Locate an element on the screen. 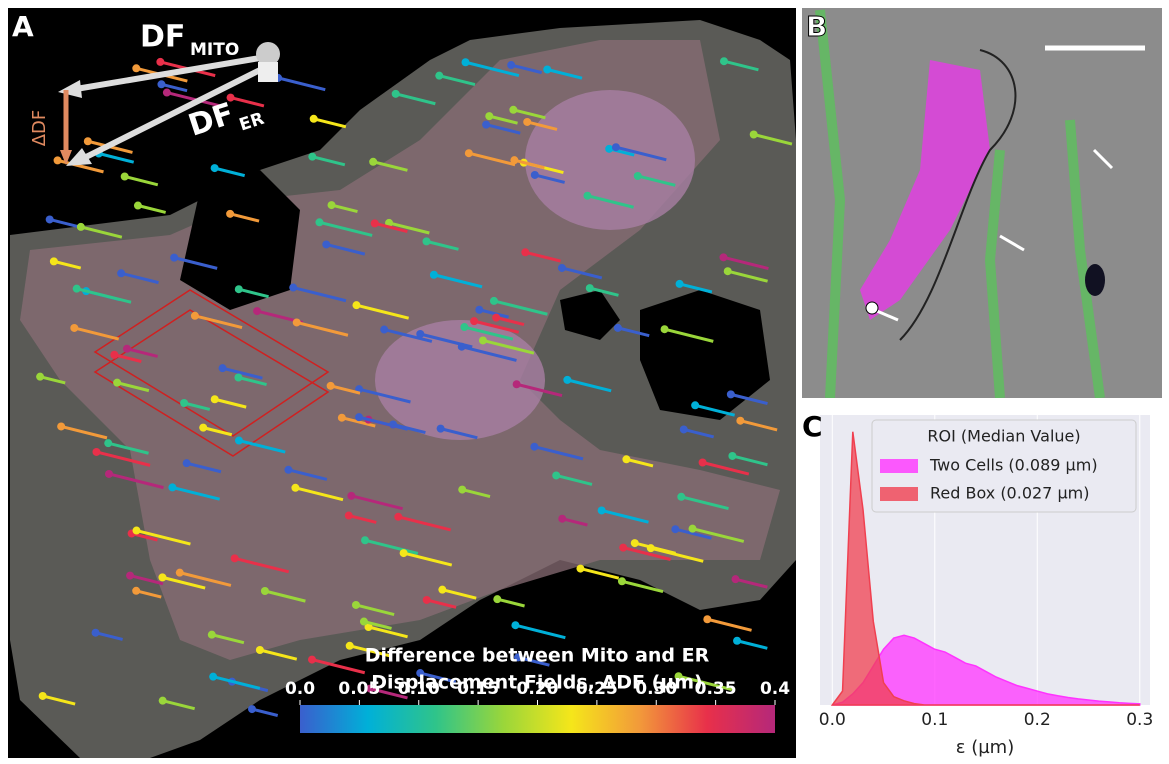 The height and width of the screenshot is (764, 1169). cube is located at coordinates (268, 72).